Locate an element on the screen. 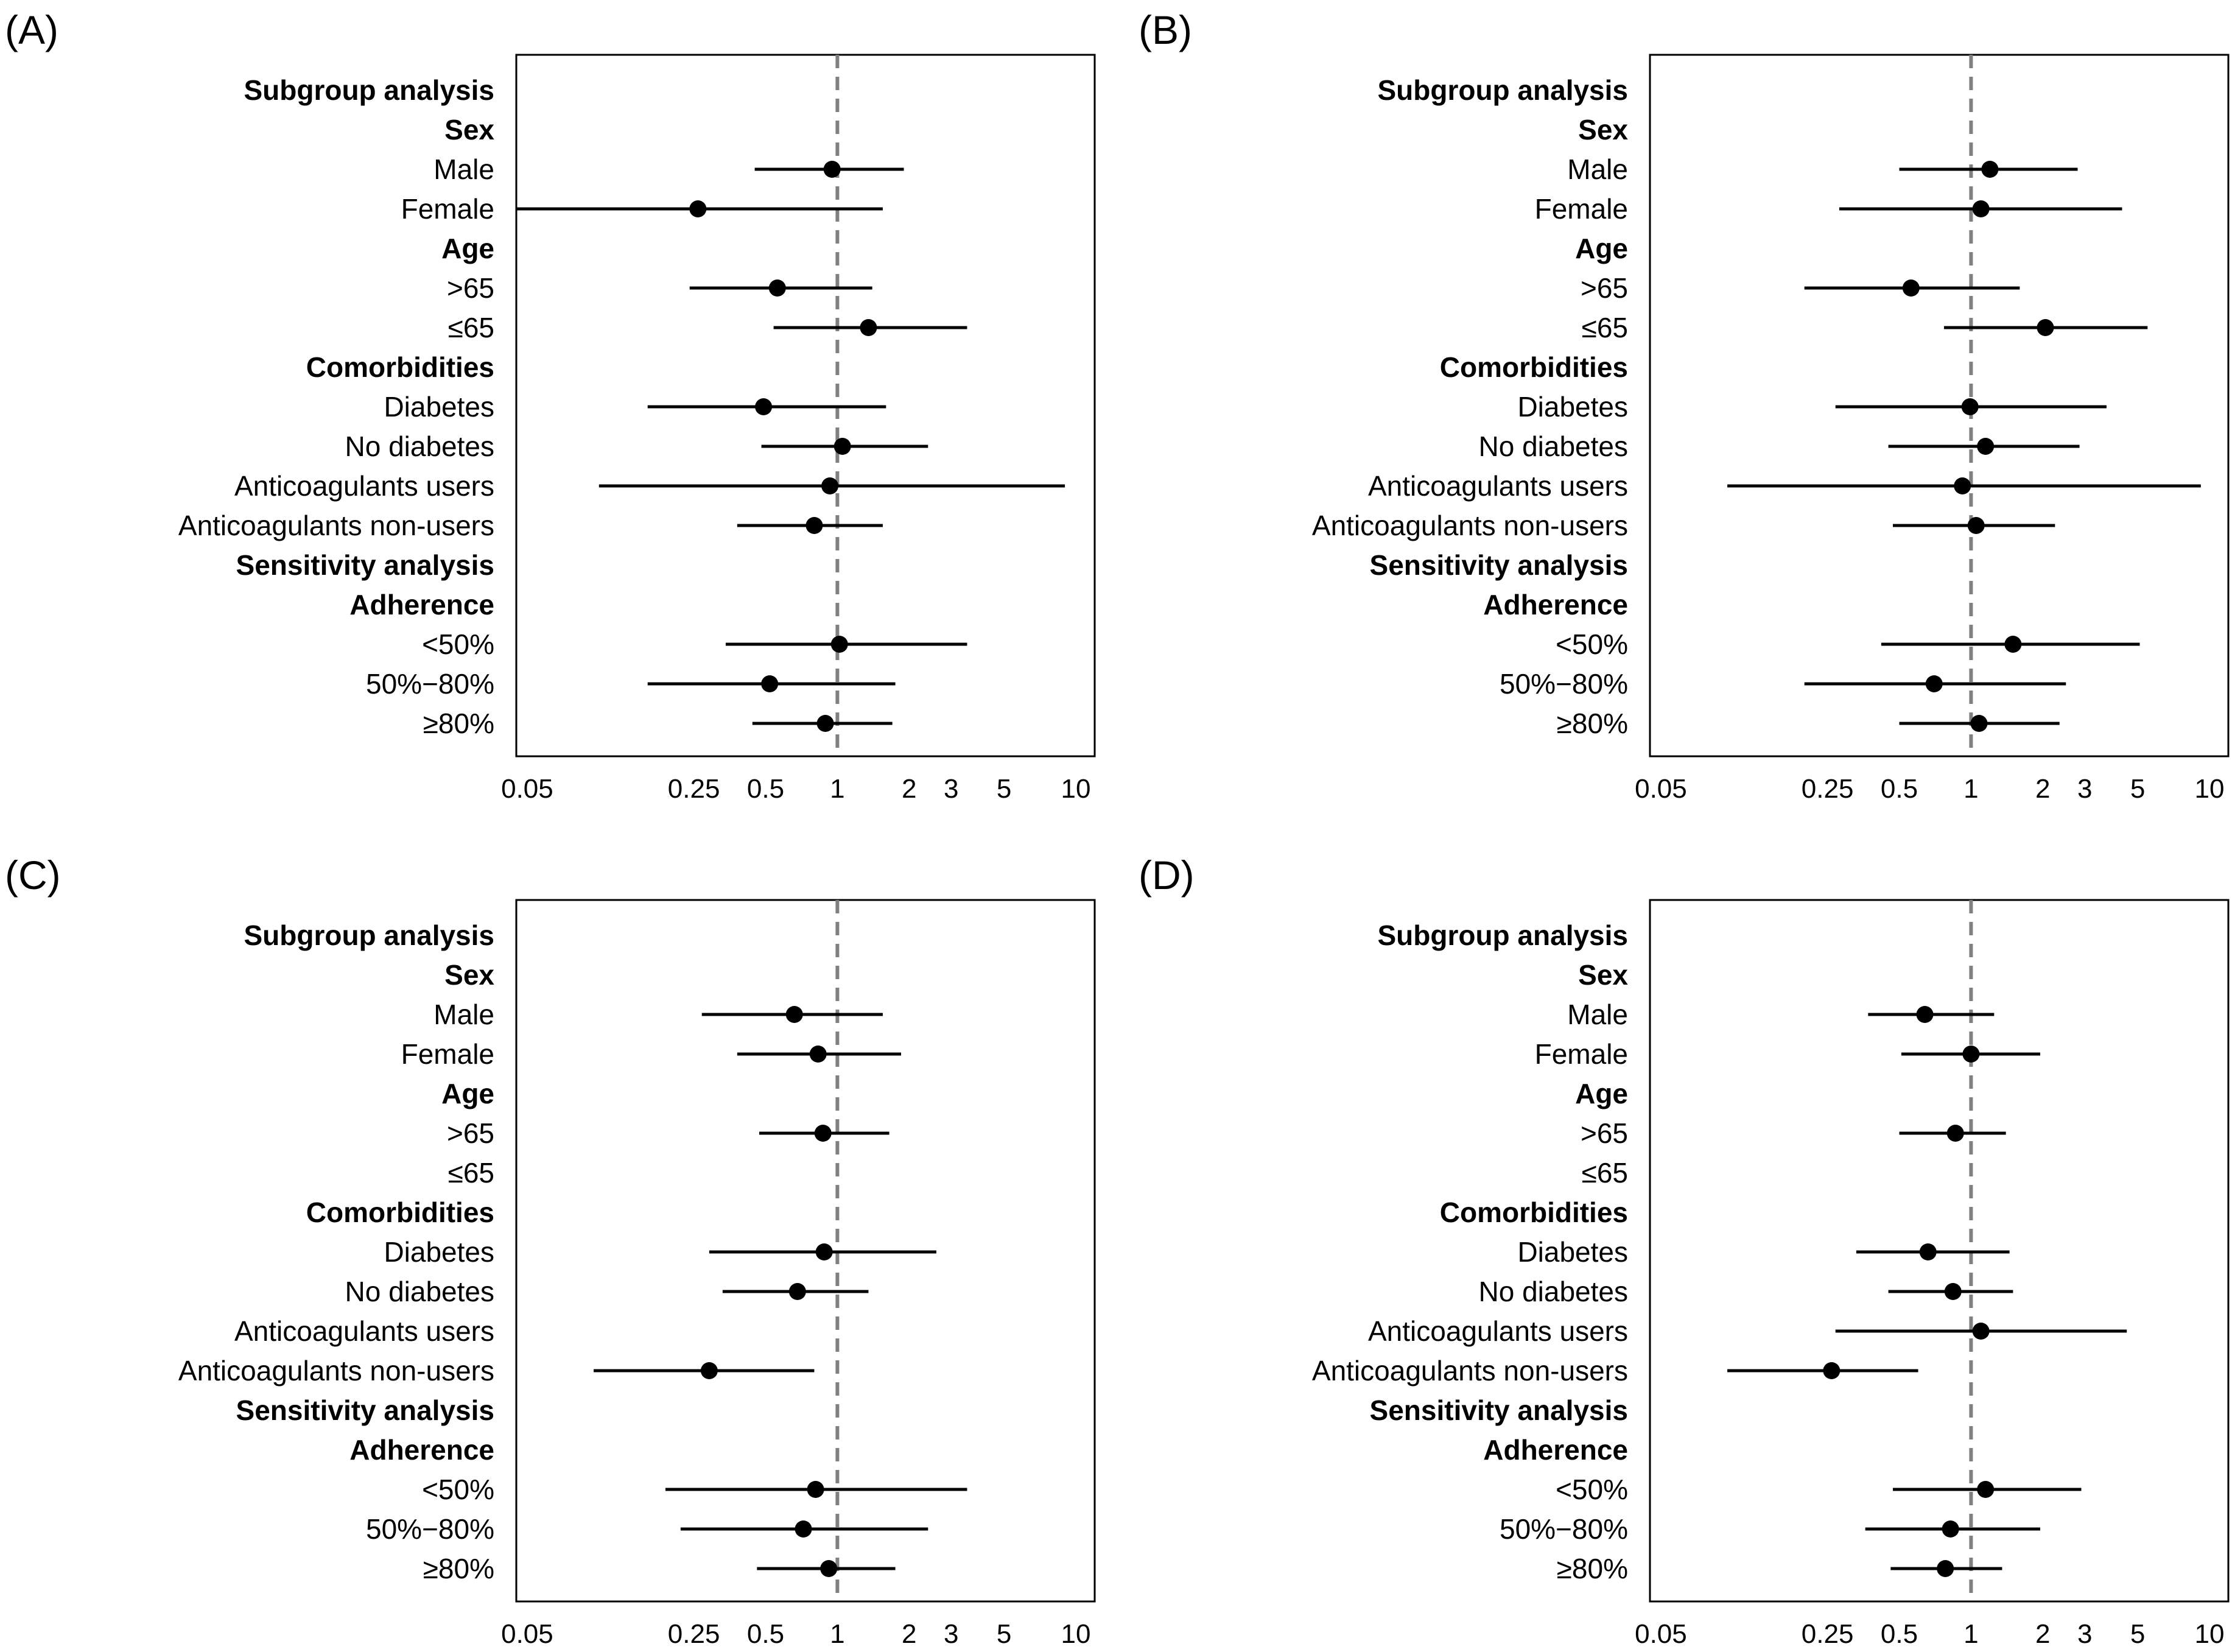 This screenshot has height=1652, width=2232. x-tick-label: 1 is located at coordinates (837, 1634).